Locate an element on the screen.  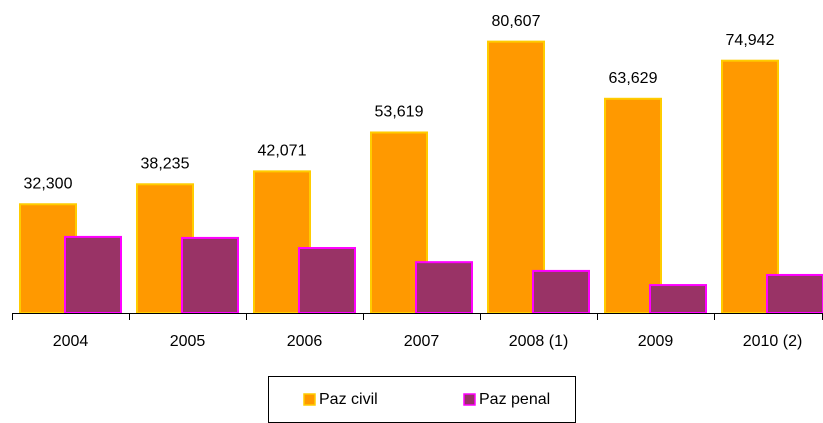
x-tick-label: 2005 is located at coordinates (188, 341).